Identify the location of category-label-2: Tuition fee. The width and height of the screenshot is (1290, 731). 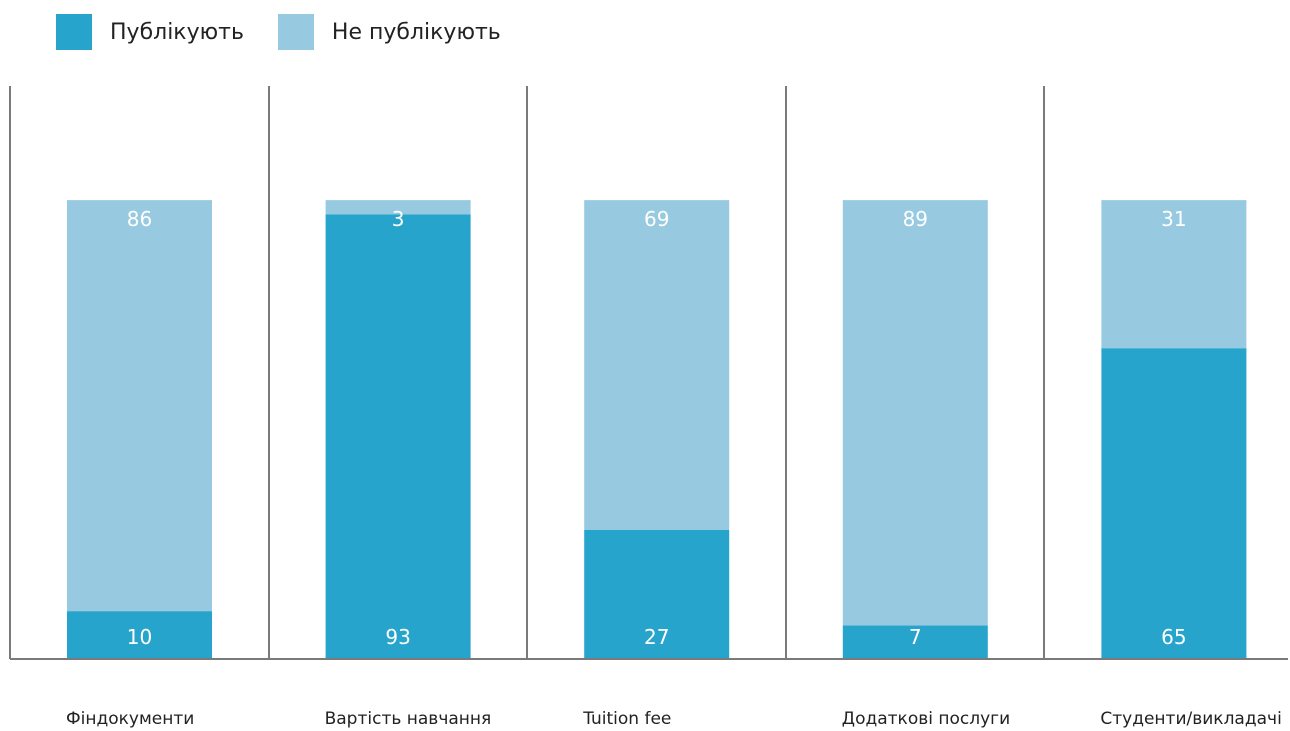
(626, 719).